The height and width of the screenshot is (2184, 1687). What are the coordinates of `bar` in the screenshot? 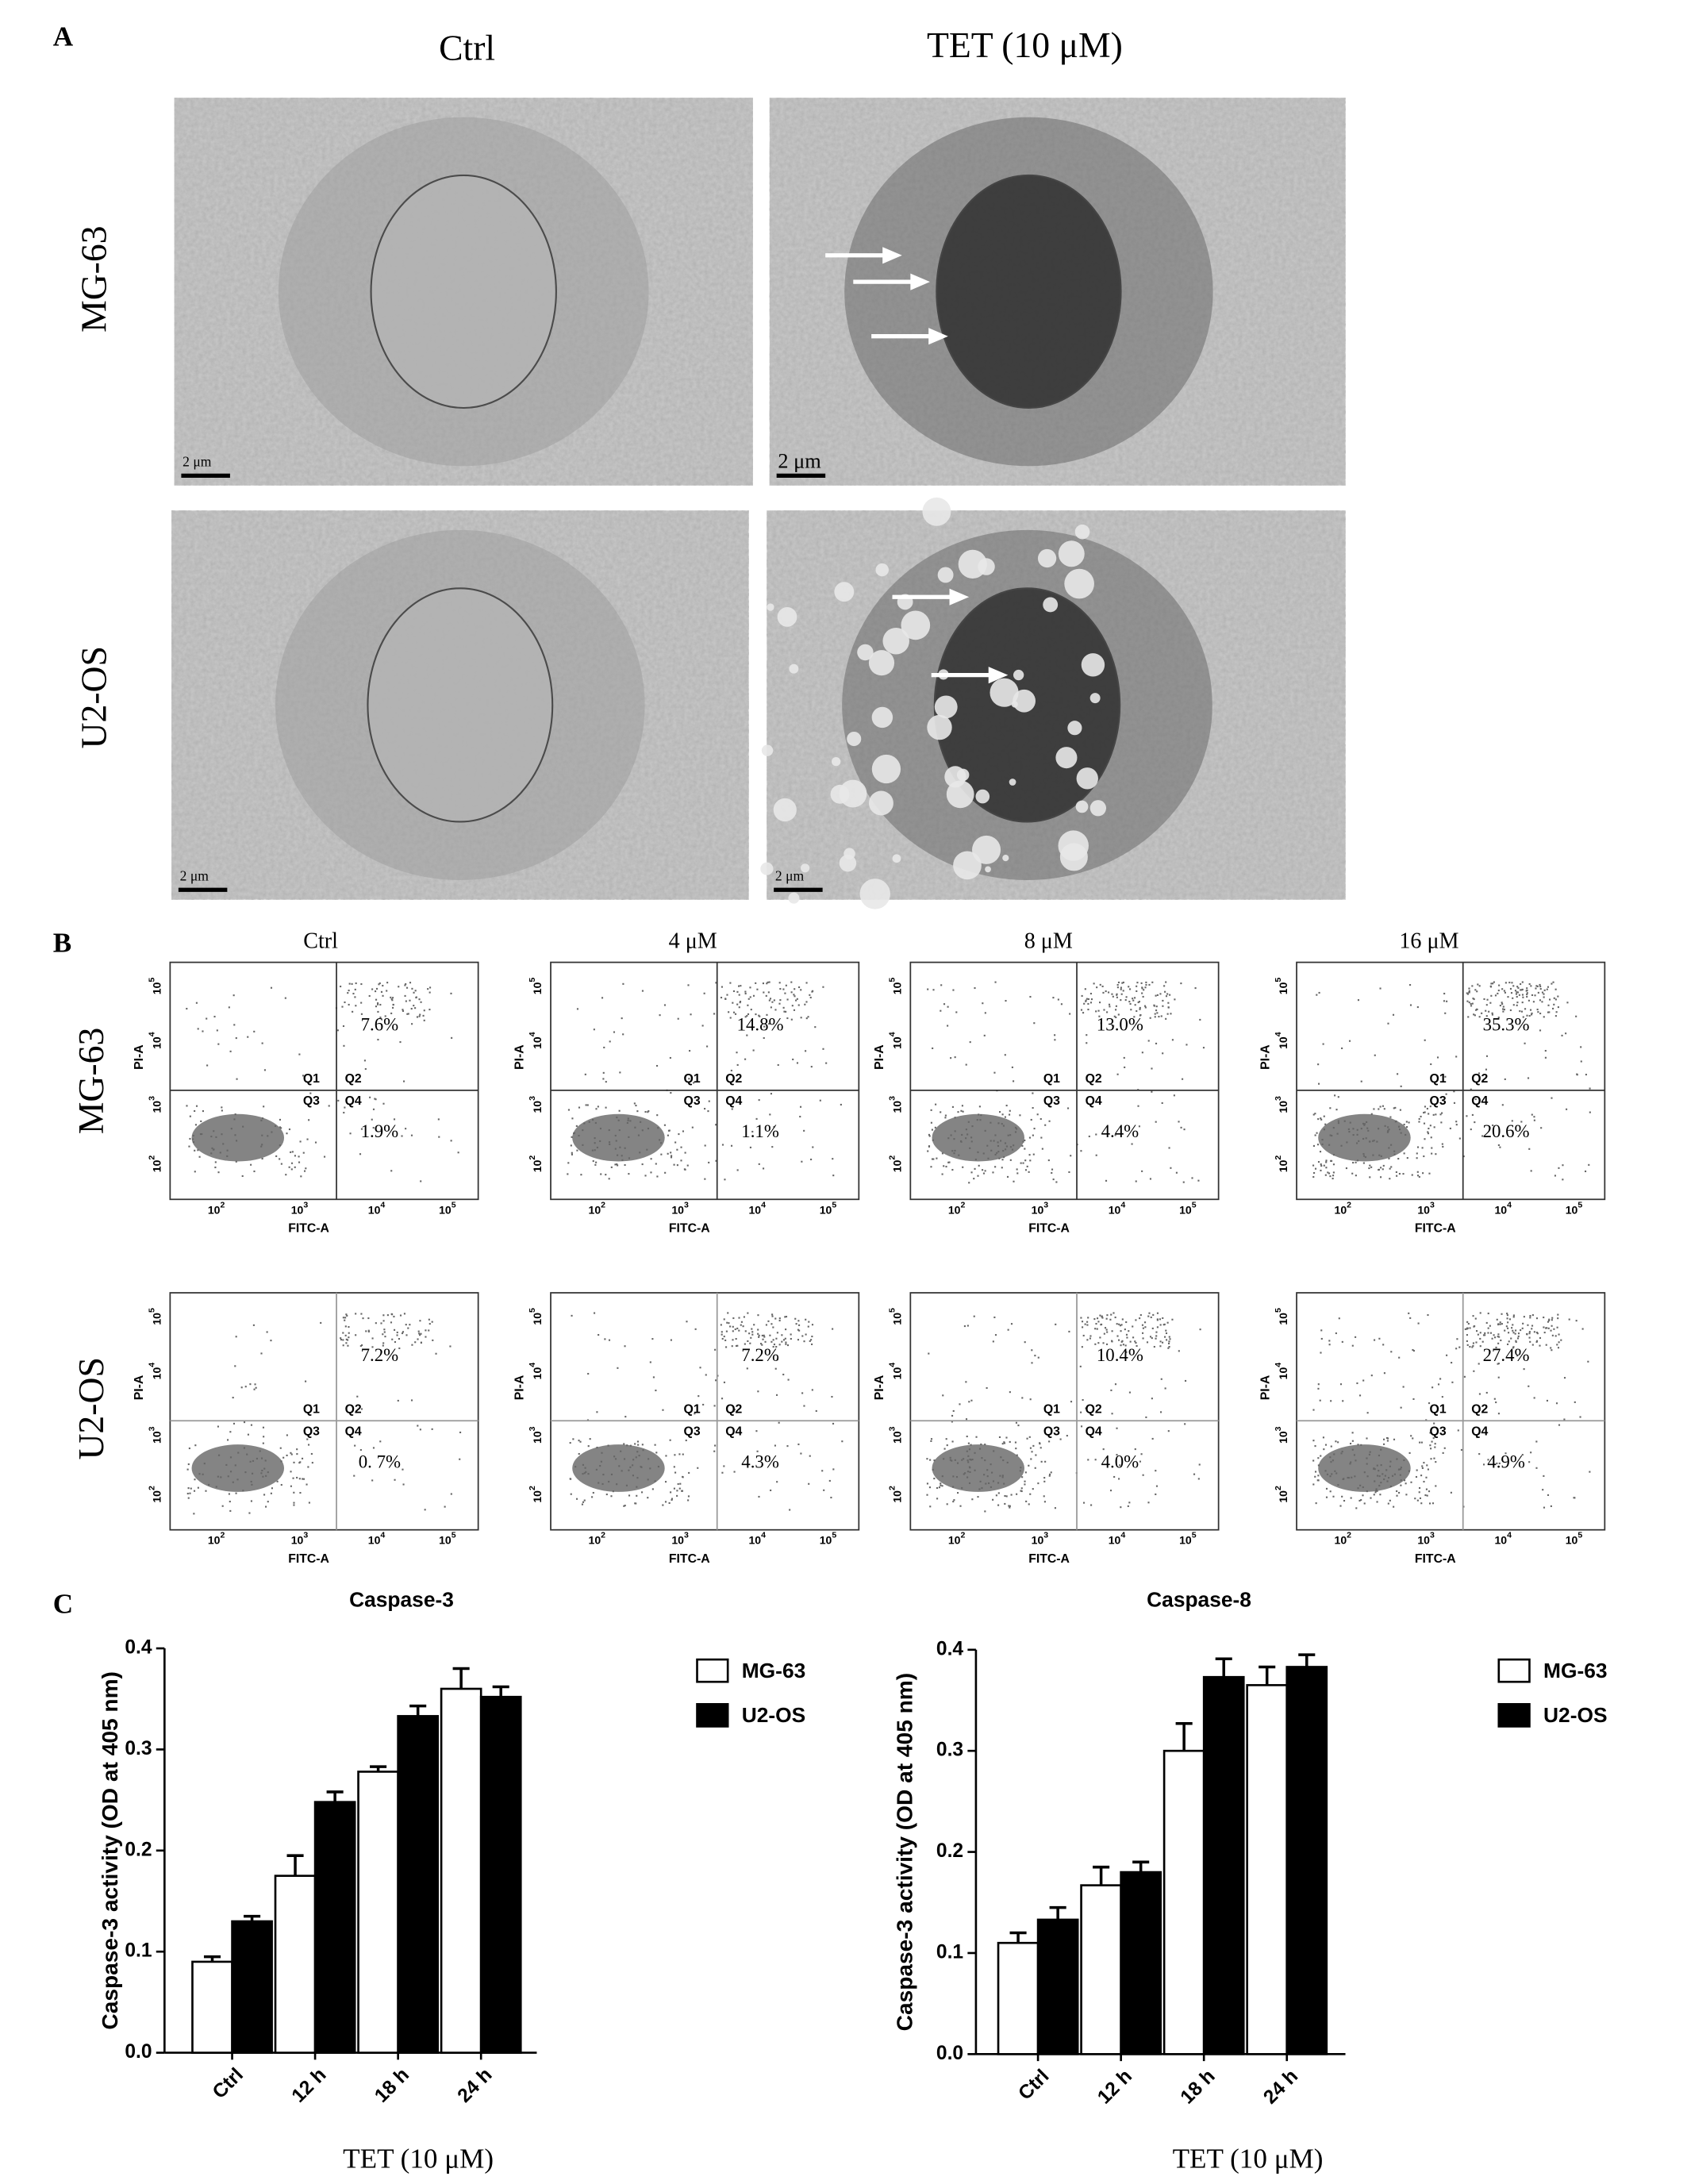 It's located at (461, 1870).